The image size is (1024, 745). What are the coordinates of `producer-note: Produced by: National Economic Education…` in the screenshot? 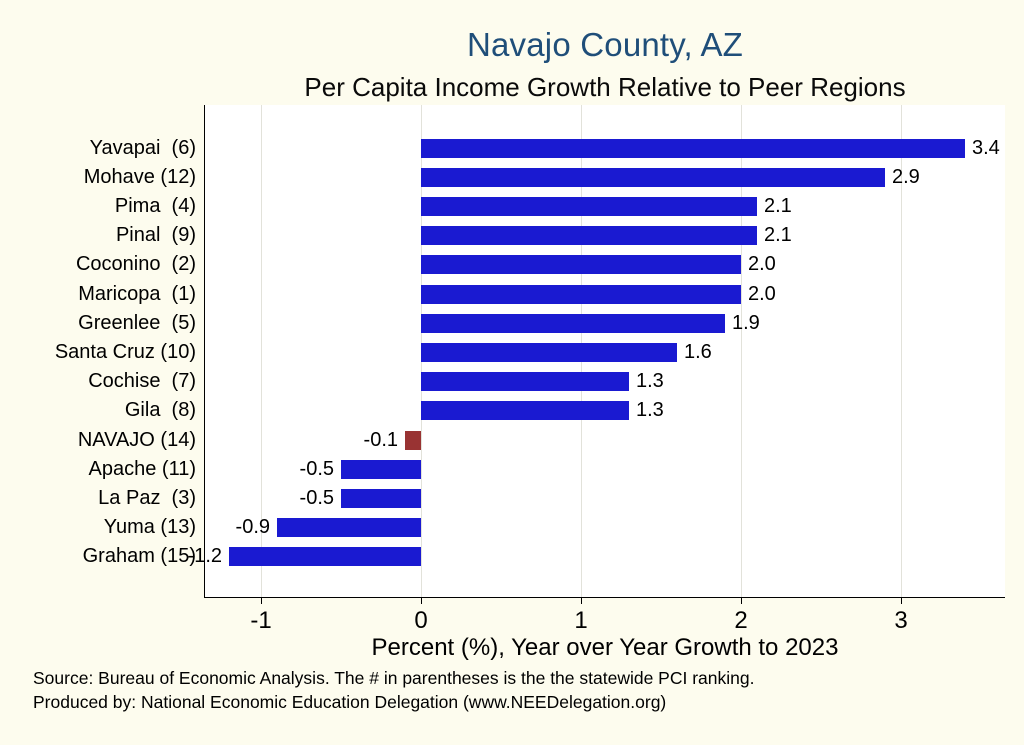 It's located at (350, 702).